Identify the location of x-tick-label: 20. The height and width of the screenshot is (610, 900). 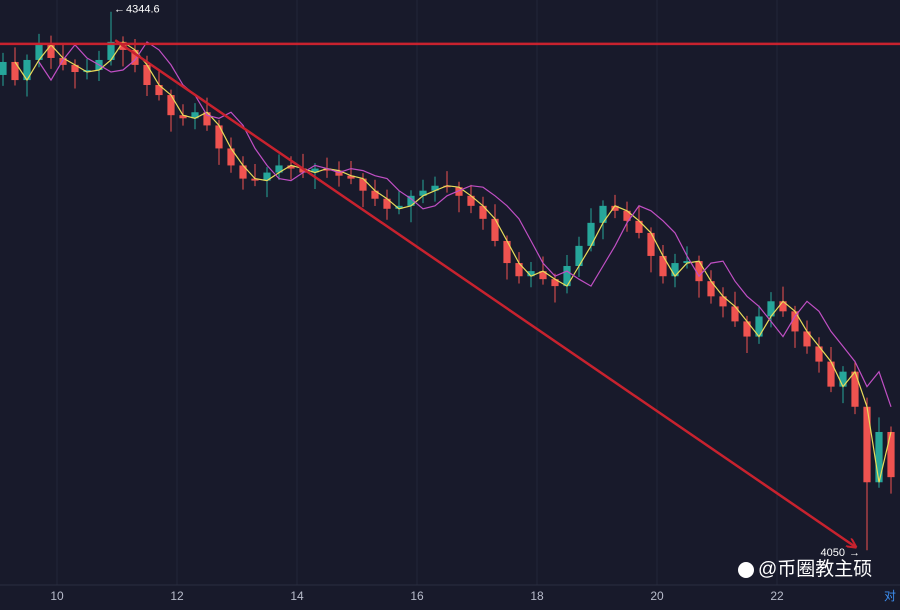
(657, 596).